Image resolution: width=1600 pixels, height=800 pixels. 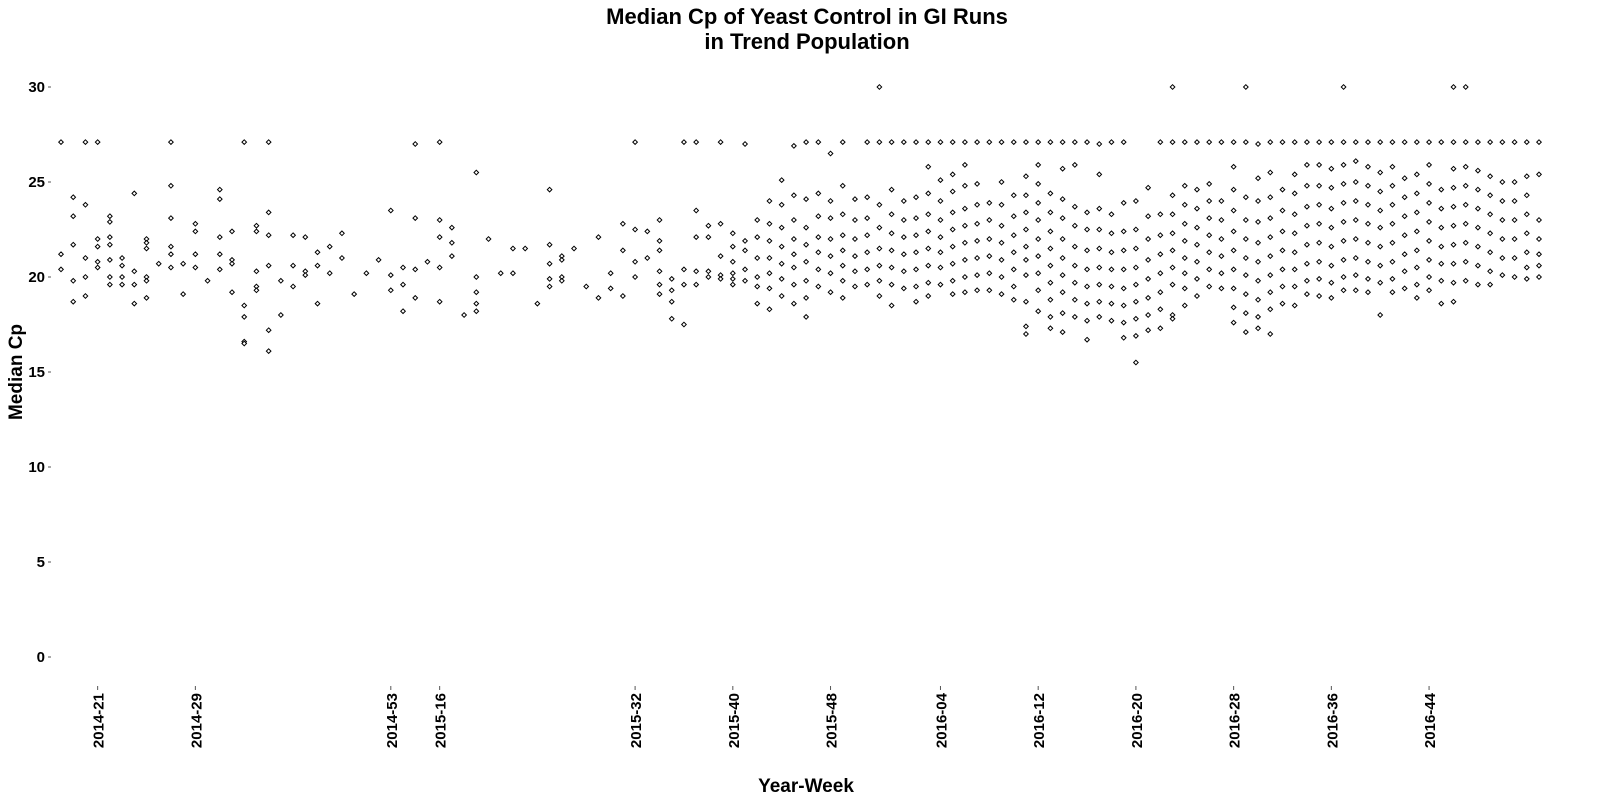 I want to click on x-tick-label: 2015-40, so click(x=734, y=720).